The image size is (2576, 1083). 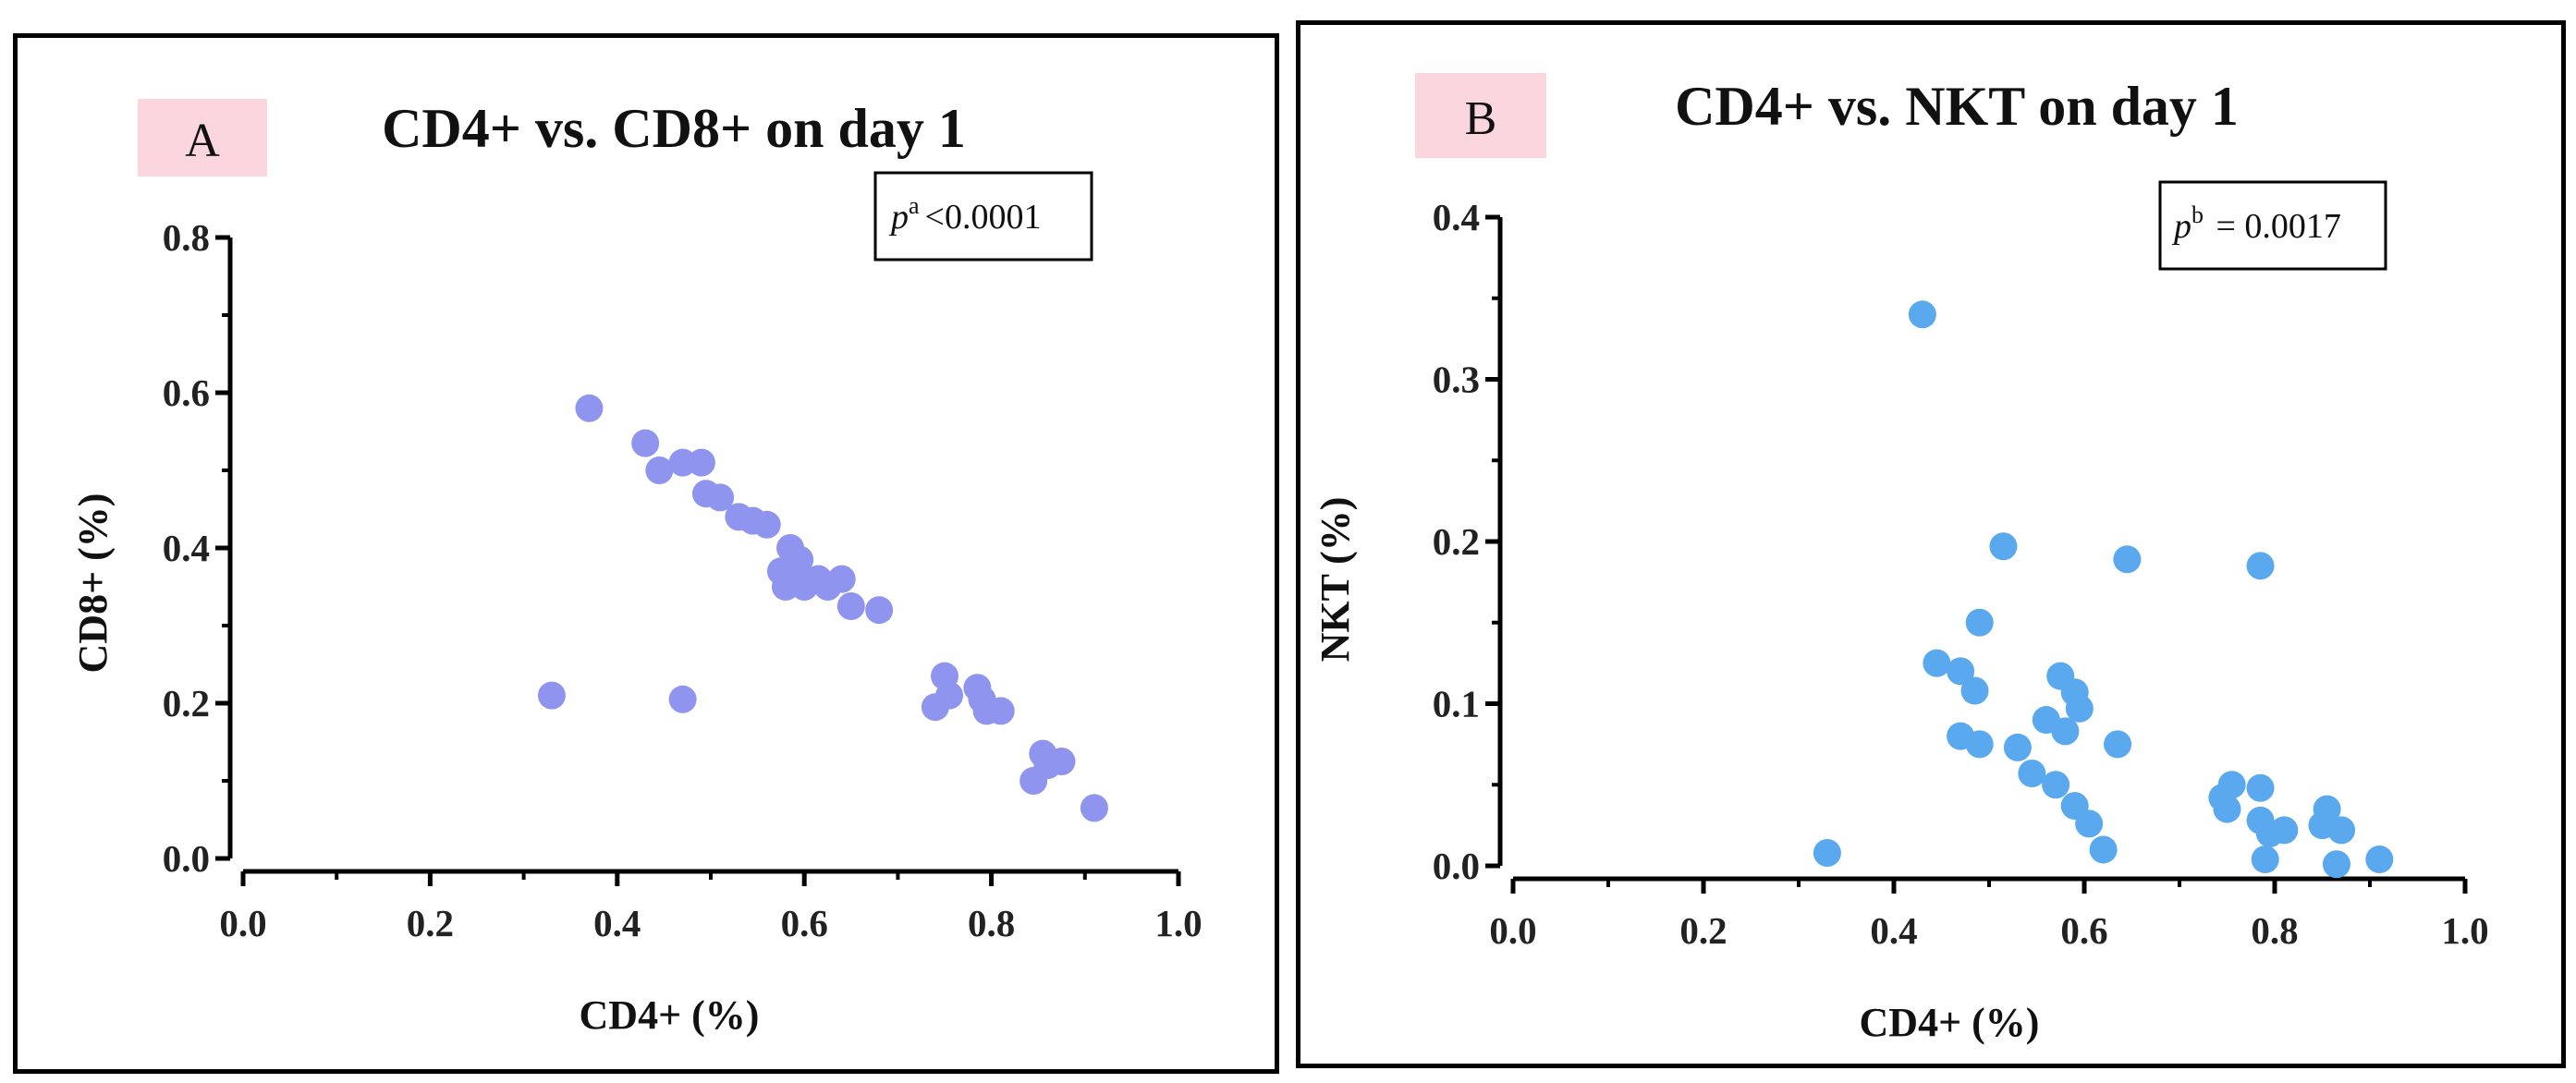 I want to click on chart-title: CD4+ vs. CD8+ on day 1, so click(x=674, y=128).